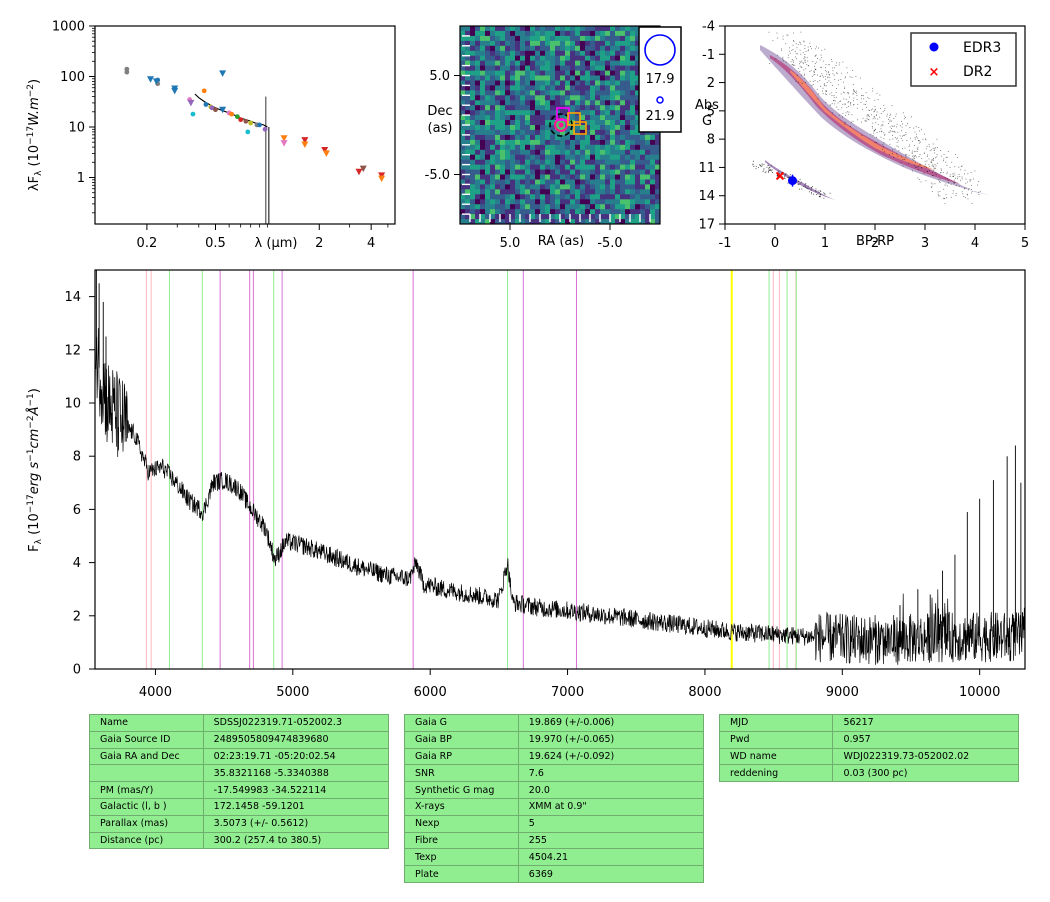  What do you see at coordinates (563, 114) in the screenshot?
I see `target-box-magenta` at bounding box center [563, 114].